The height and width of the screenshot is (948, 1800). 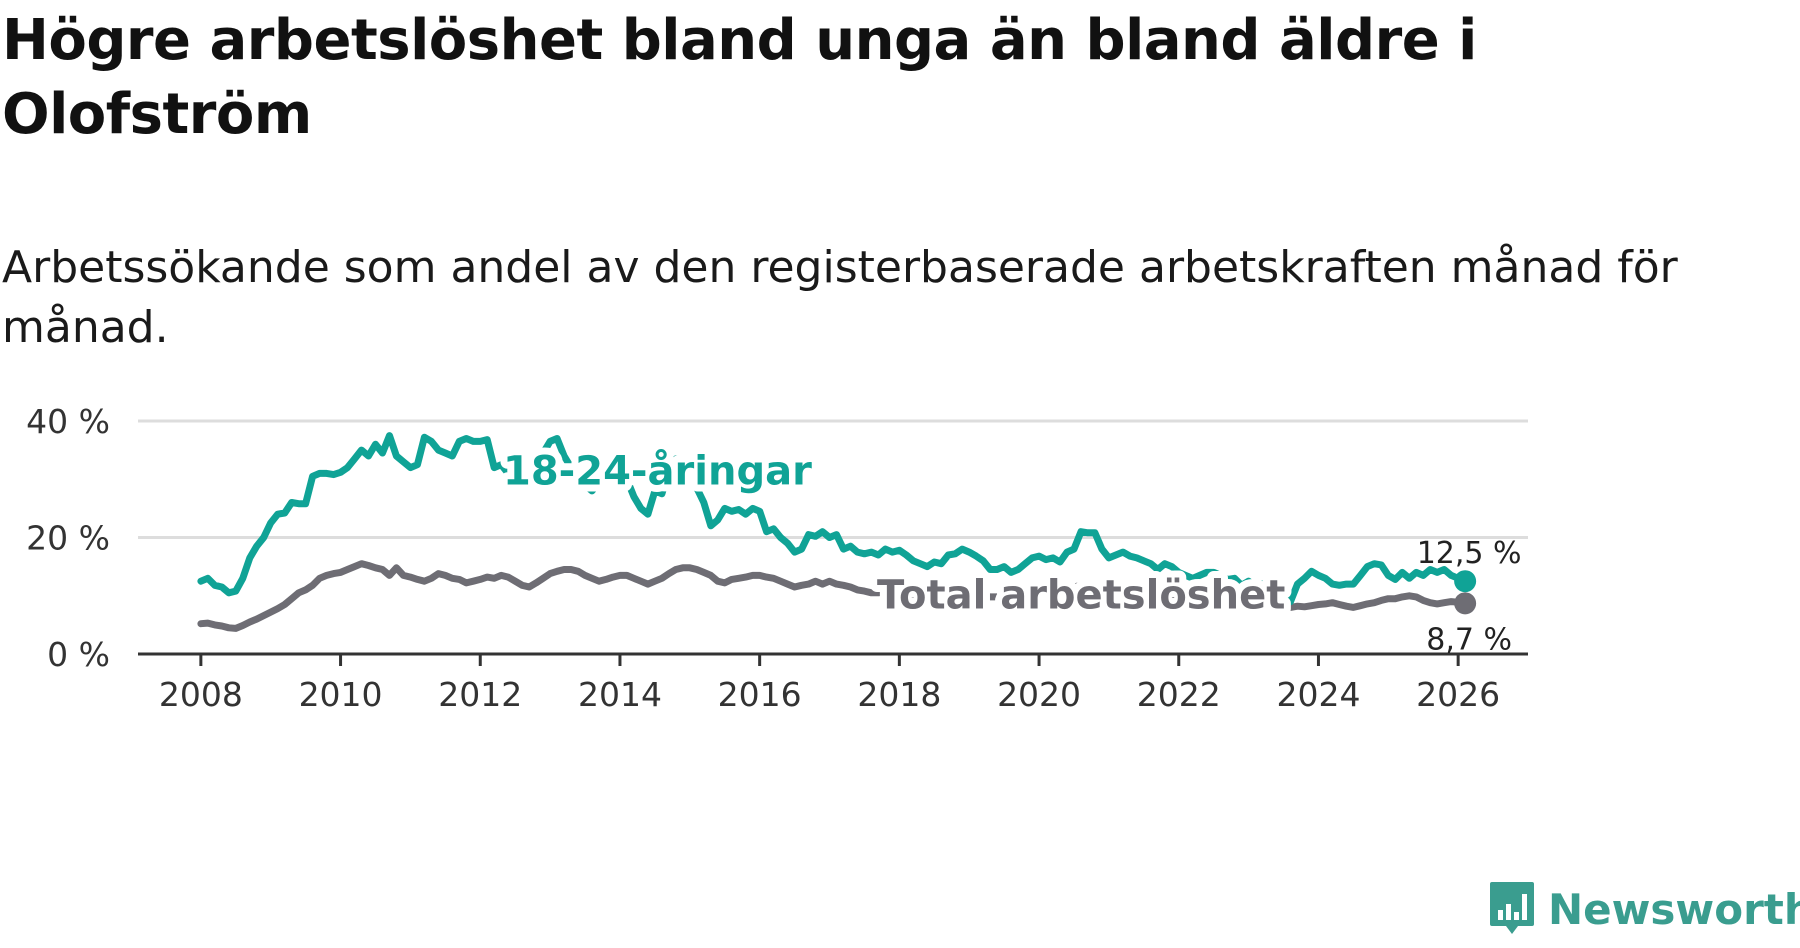 I want to click on youth-series-line, so click(x=833, y=519).